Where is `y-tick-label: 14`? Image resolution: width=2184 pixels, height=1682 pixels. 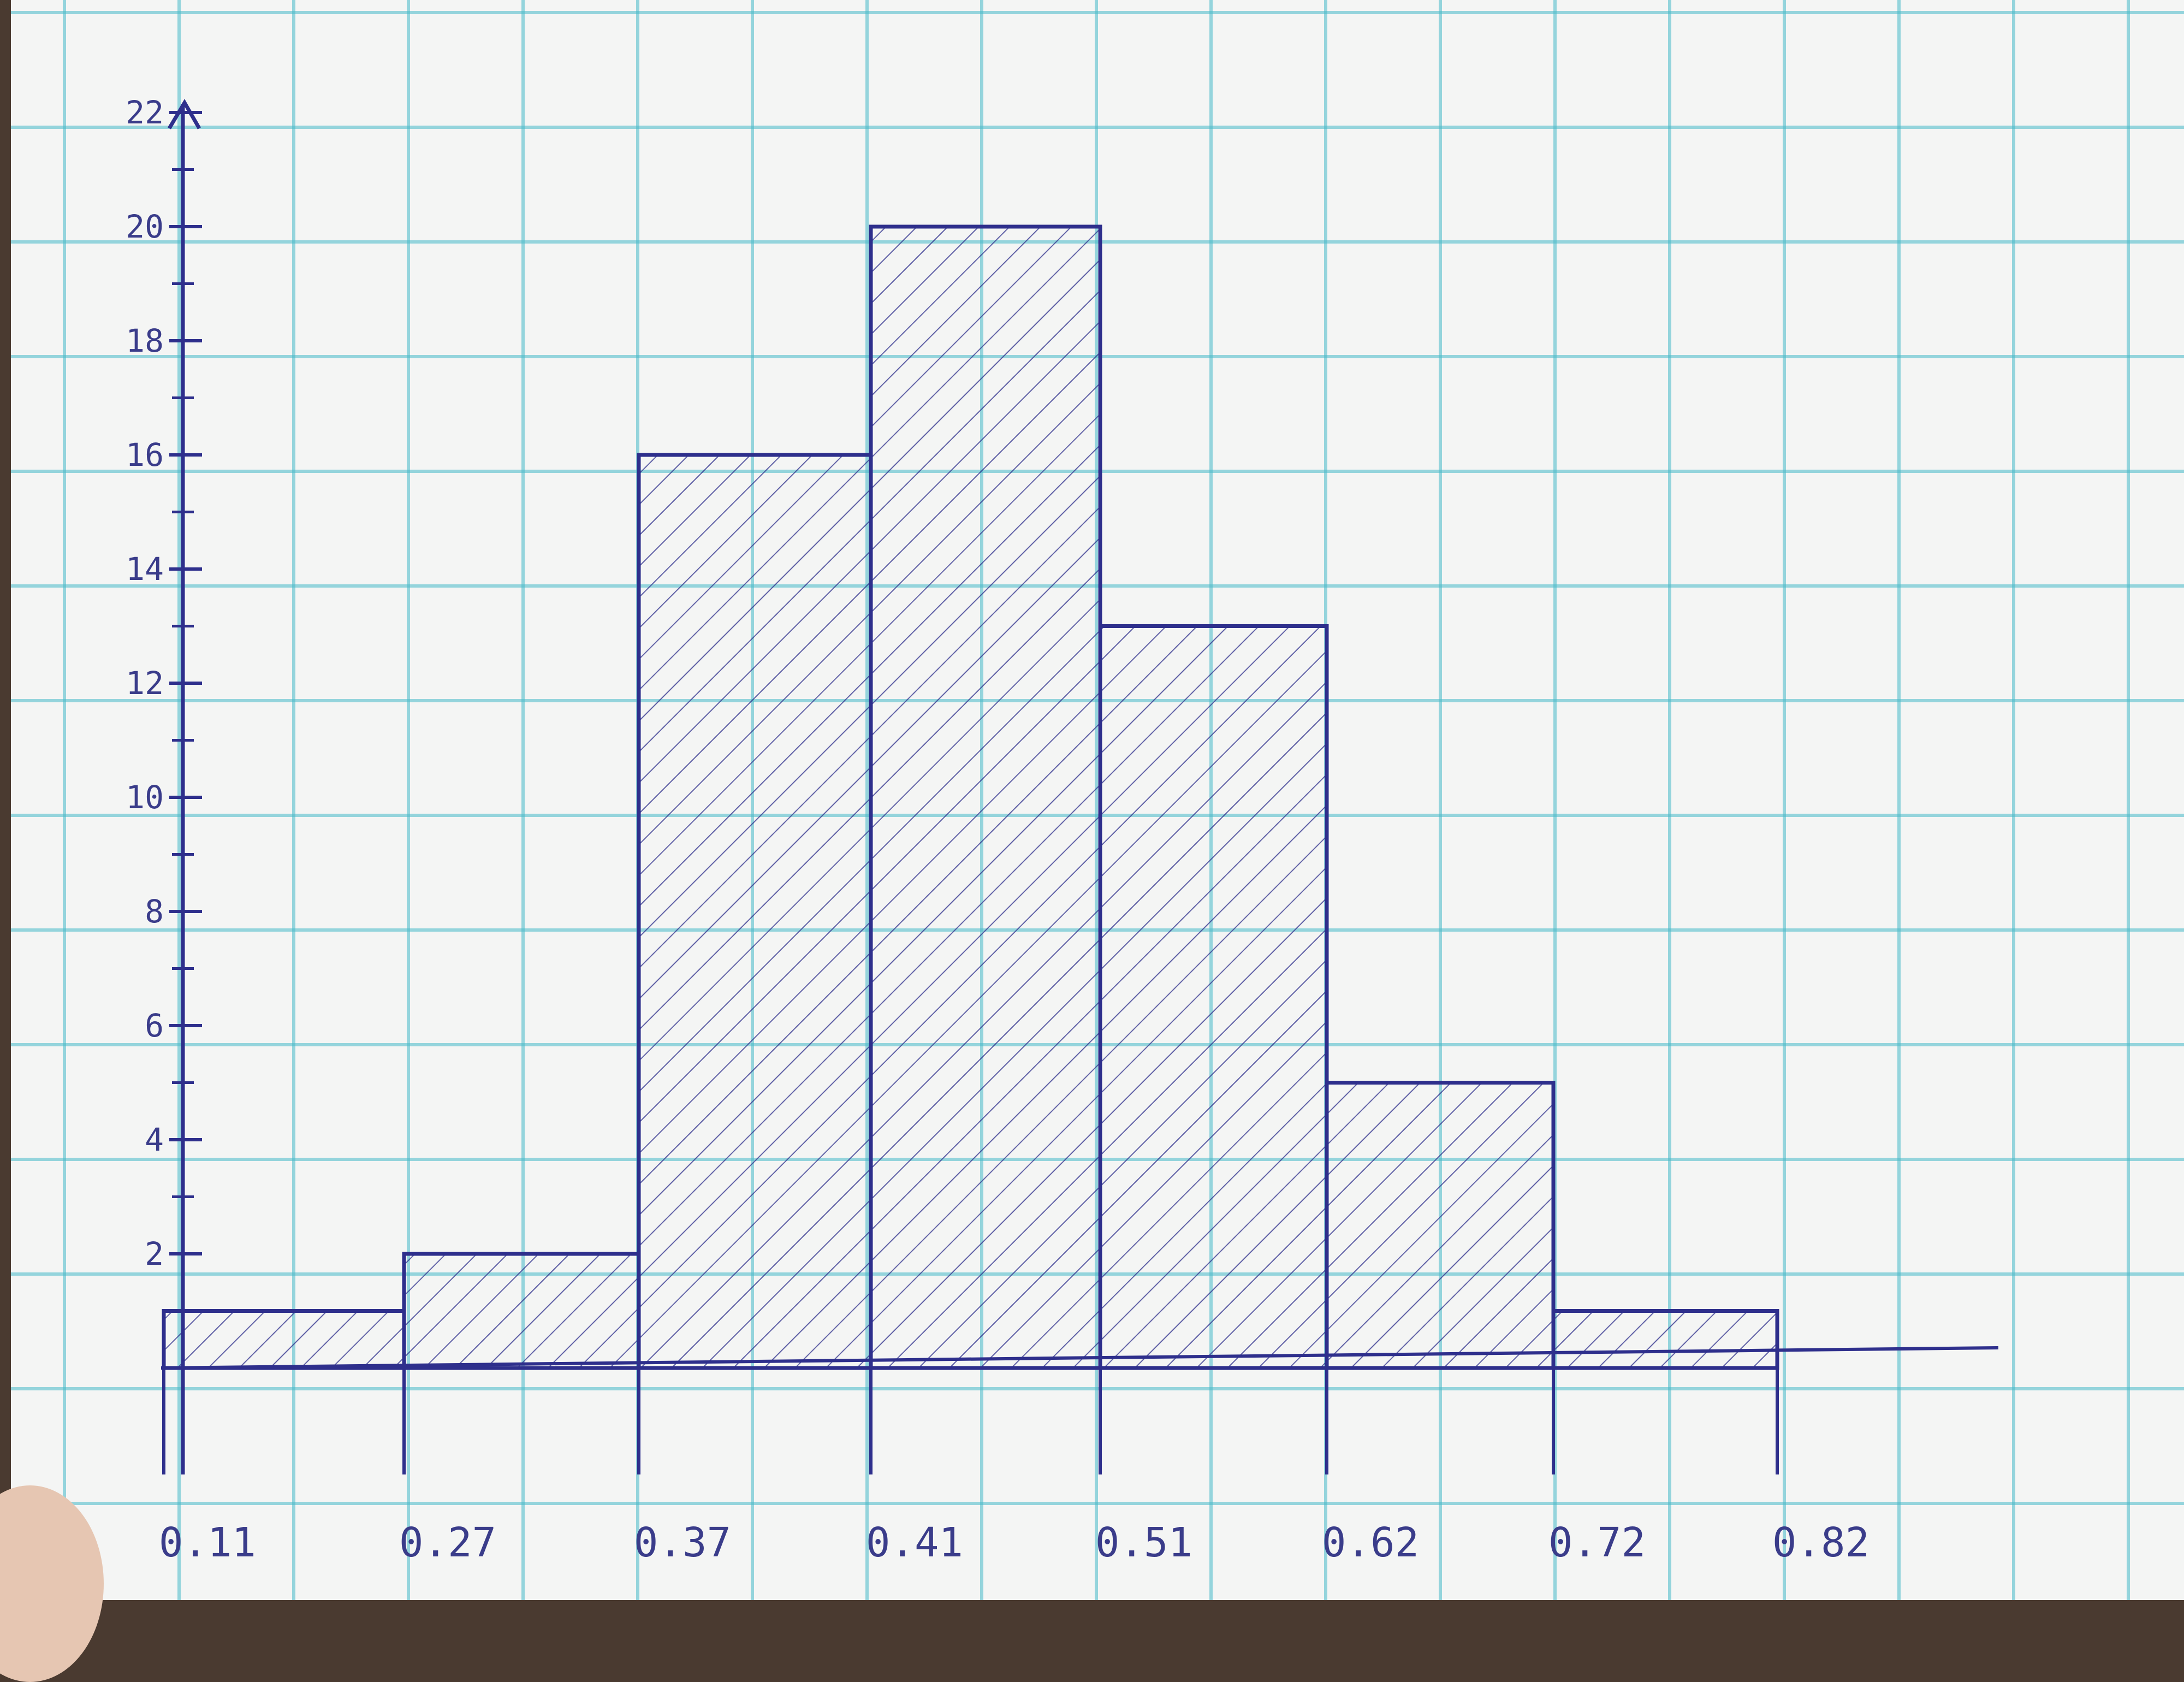 y-tick-label: 14 is located at coordinates (145, 569).